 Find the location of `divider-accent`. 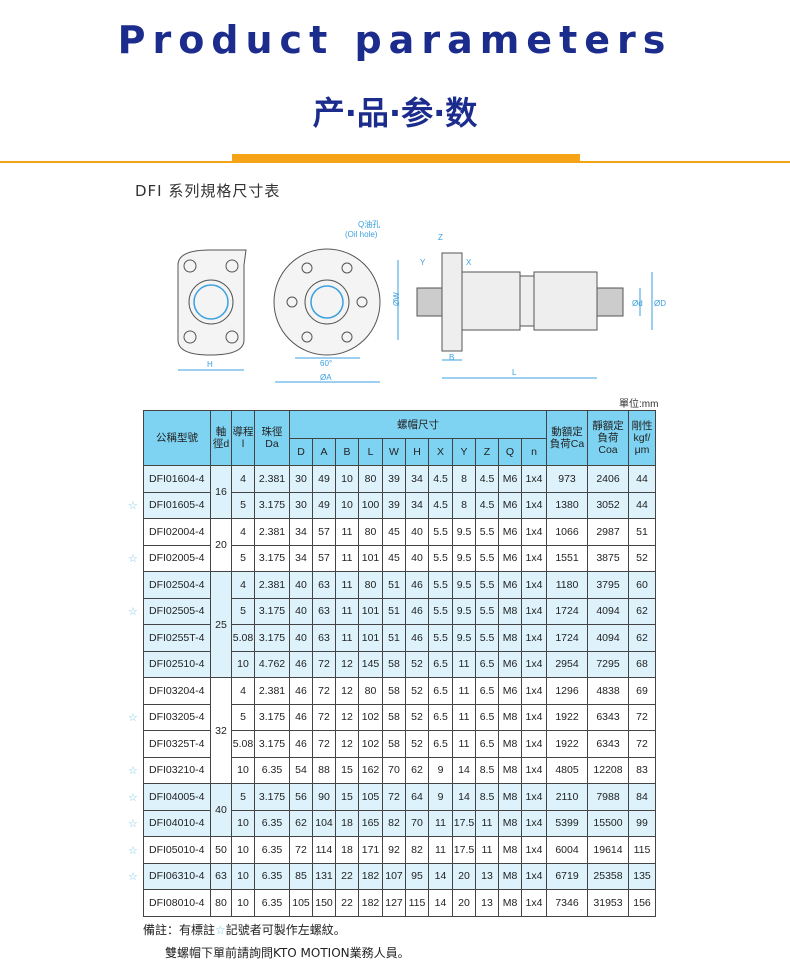

divider-accent is located at coordinates (406, 158).